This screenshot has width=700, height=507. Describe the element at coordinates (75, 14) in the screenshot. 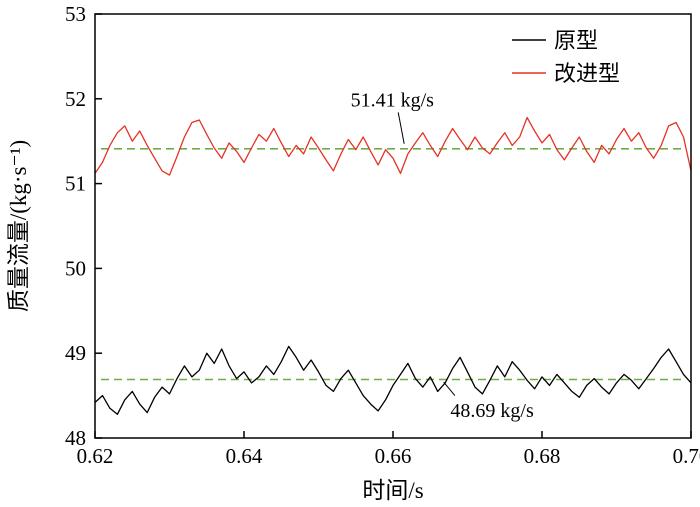

I see `y-tick-label: 53` at that location.